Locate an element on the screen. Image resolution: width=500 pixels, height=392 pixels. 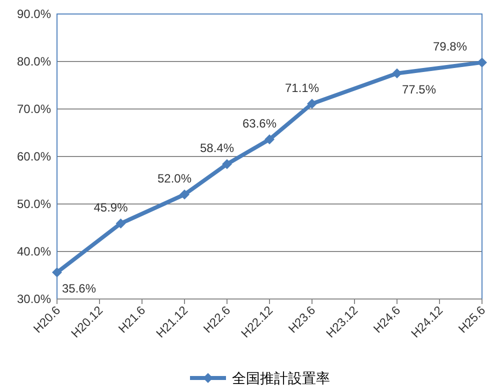
y-tick-label: 40.0% is located at coordinates (34, 251).